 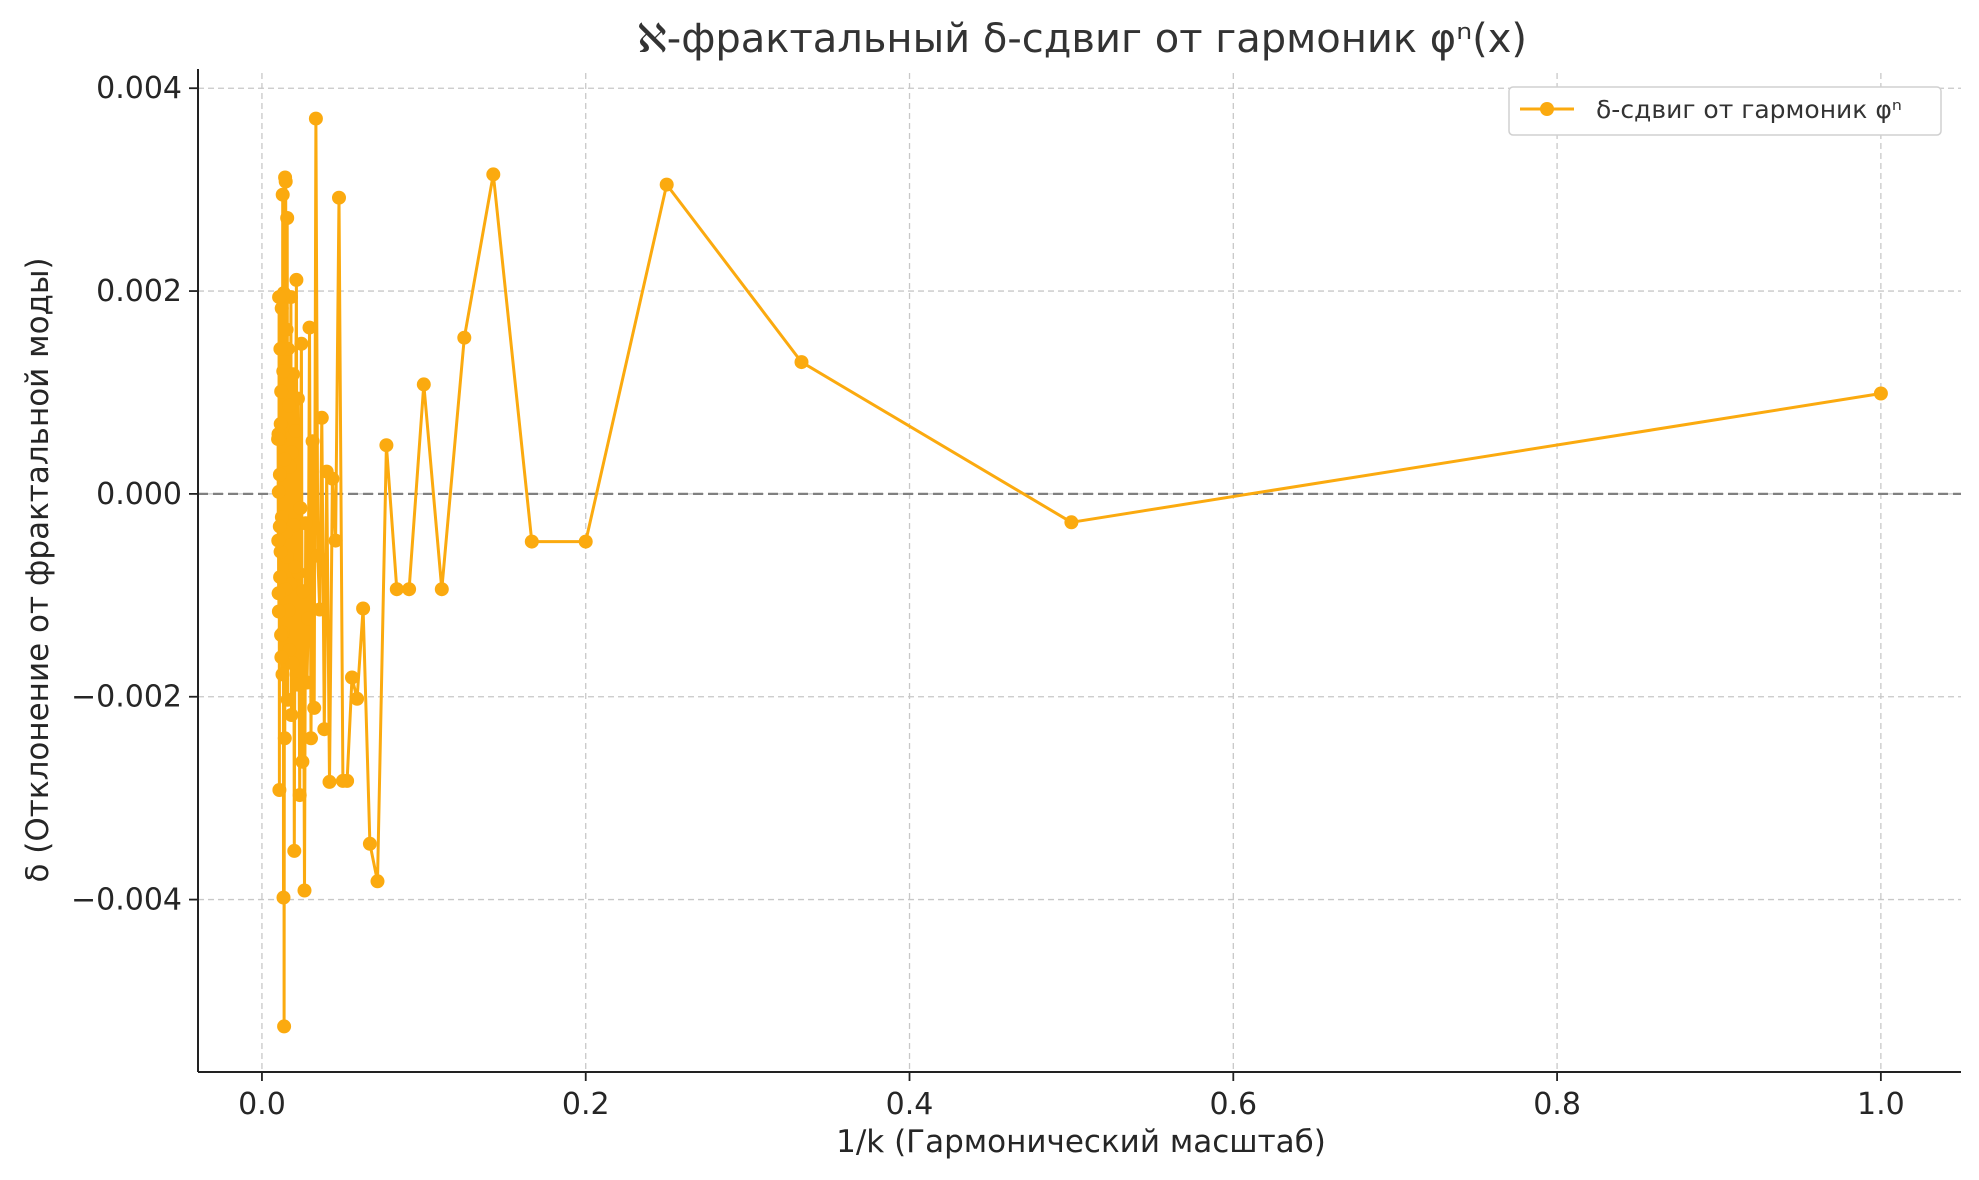 What do you see at coordinates (126, 697) in the screenshot?
I see `y-tick-label: −0.002` at bounding box center [126, 697].